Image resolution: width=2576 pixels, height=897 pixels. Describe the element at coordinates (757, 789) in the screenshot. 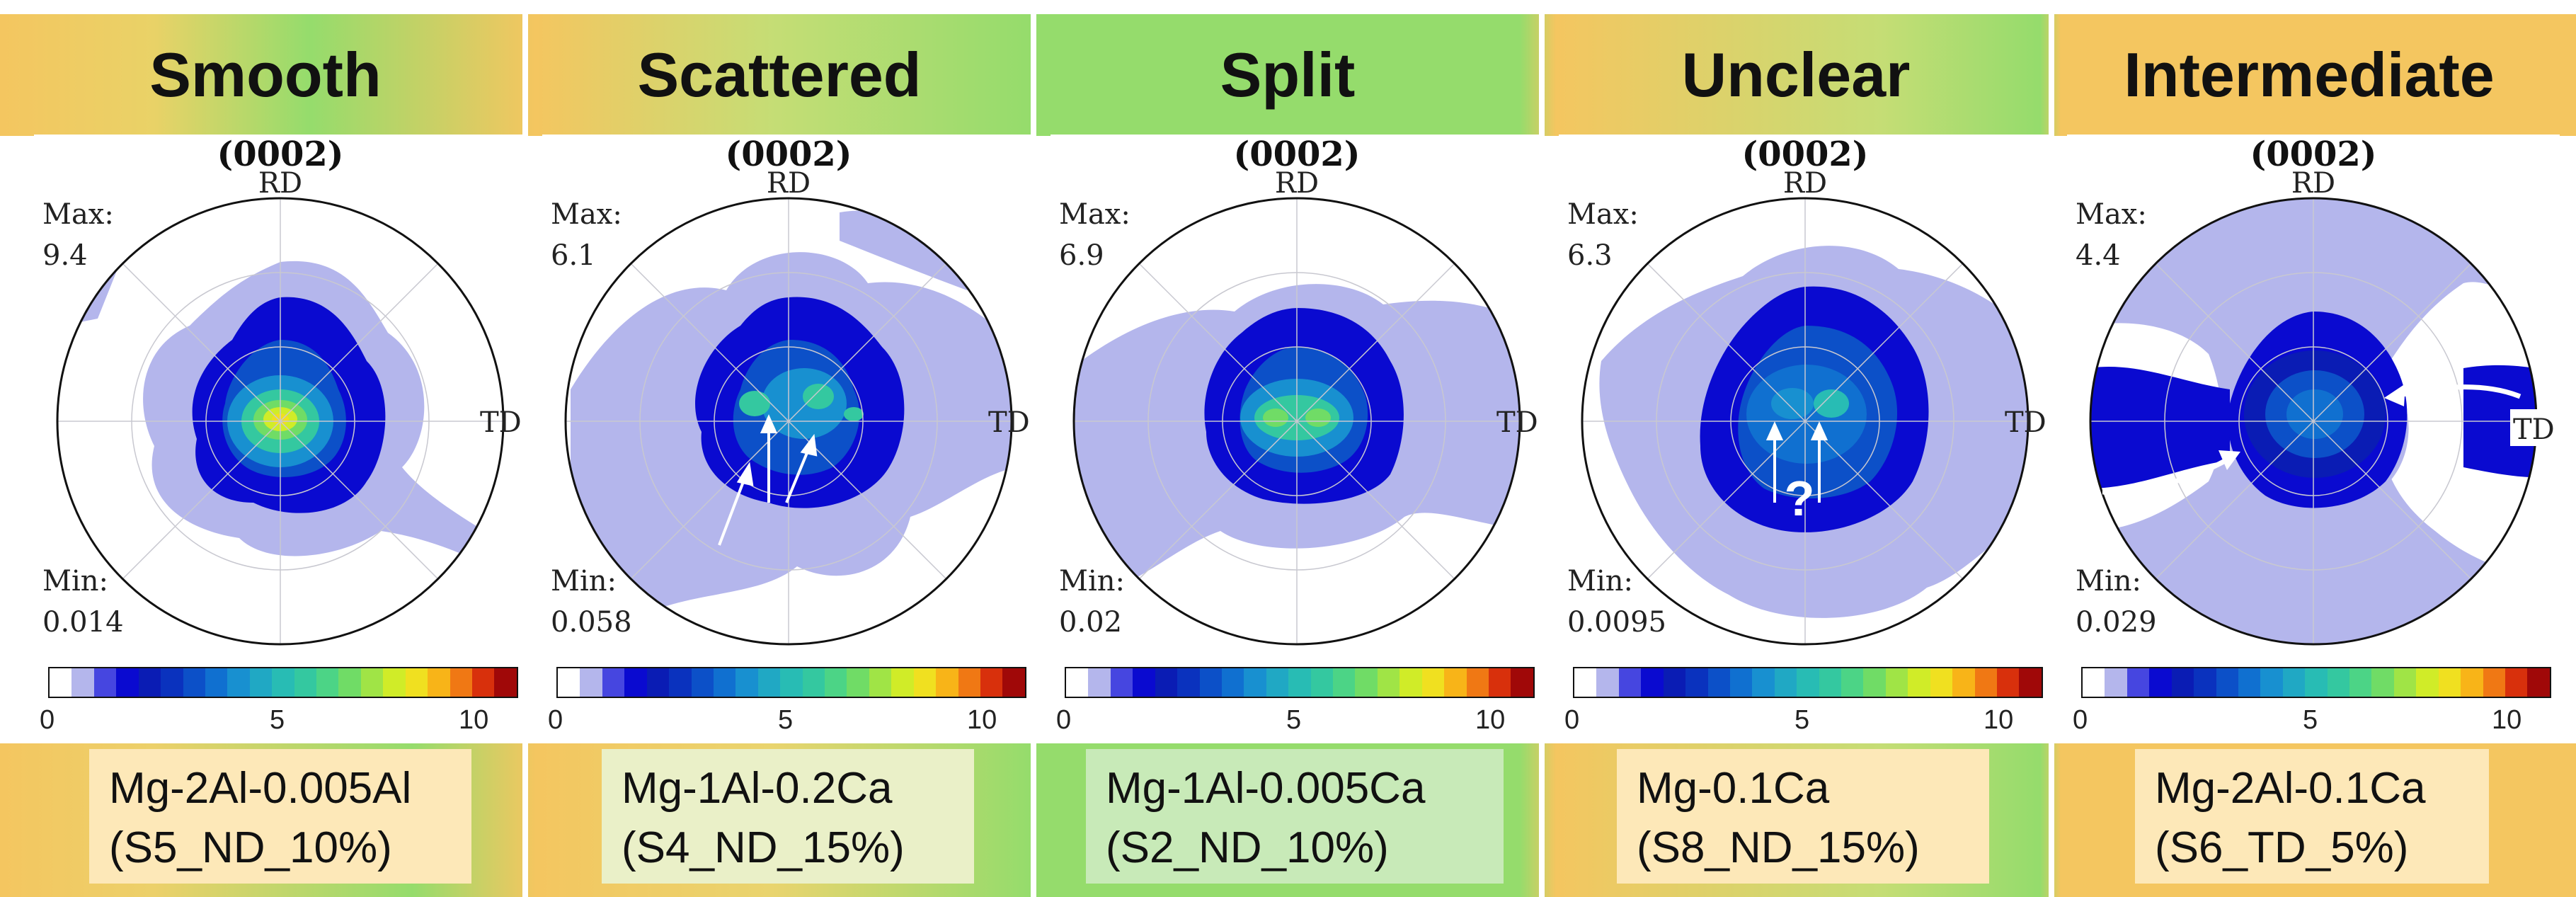

I see `alloy-name: Mg-1Al-0.2Ca` at that location.